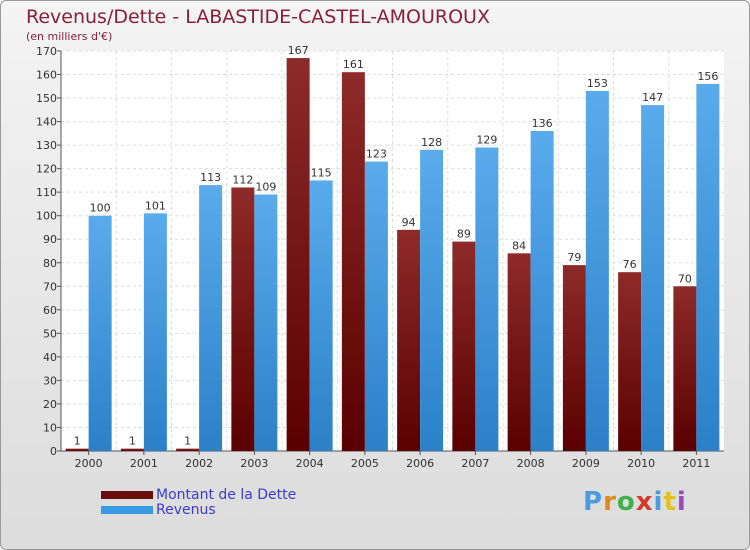 The width and height of the screenshot is (750, 550). I want to click on x-tick-label: 2004, so click(310, 463).